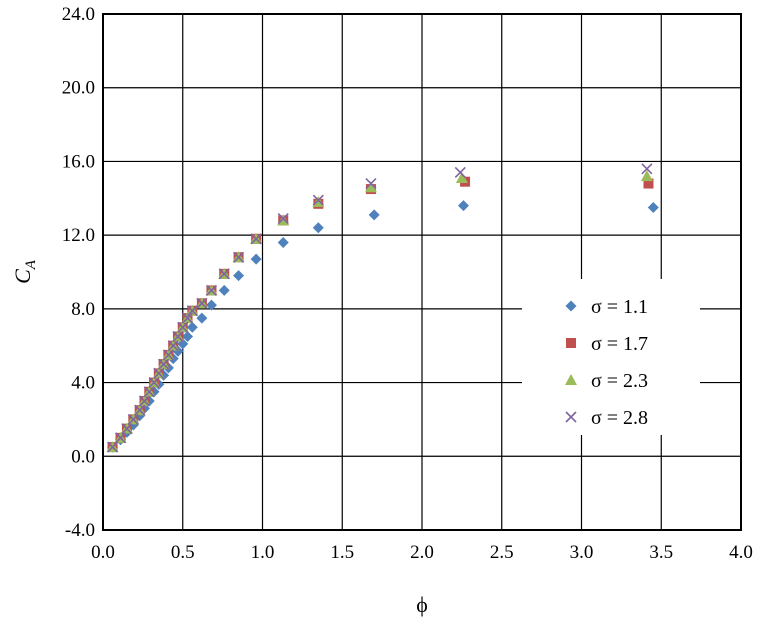  I want to click on legend-item: σ = 1.1, so click(606, 307).